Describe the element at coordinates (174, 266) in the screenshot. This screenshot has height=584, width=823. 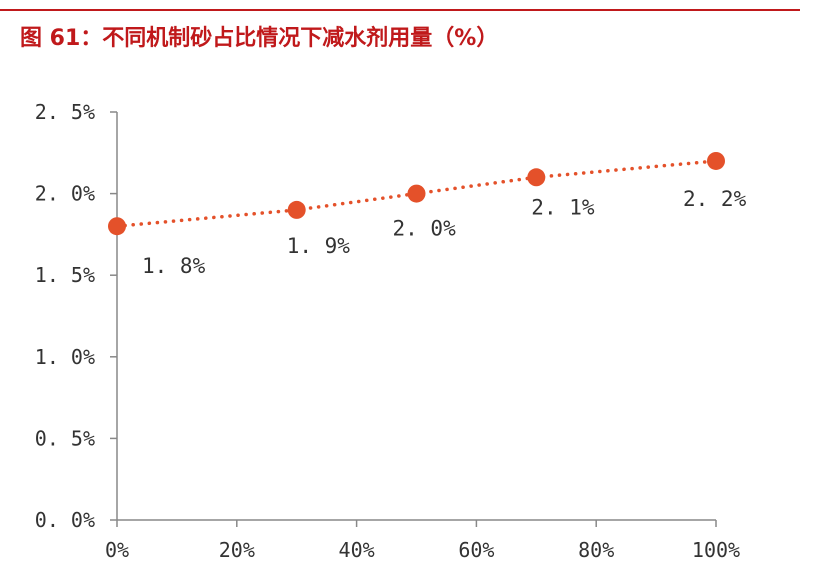
I see `data-label: 1. 8%` at that location.